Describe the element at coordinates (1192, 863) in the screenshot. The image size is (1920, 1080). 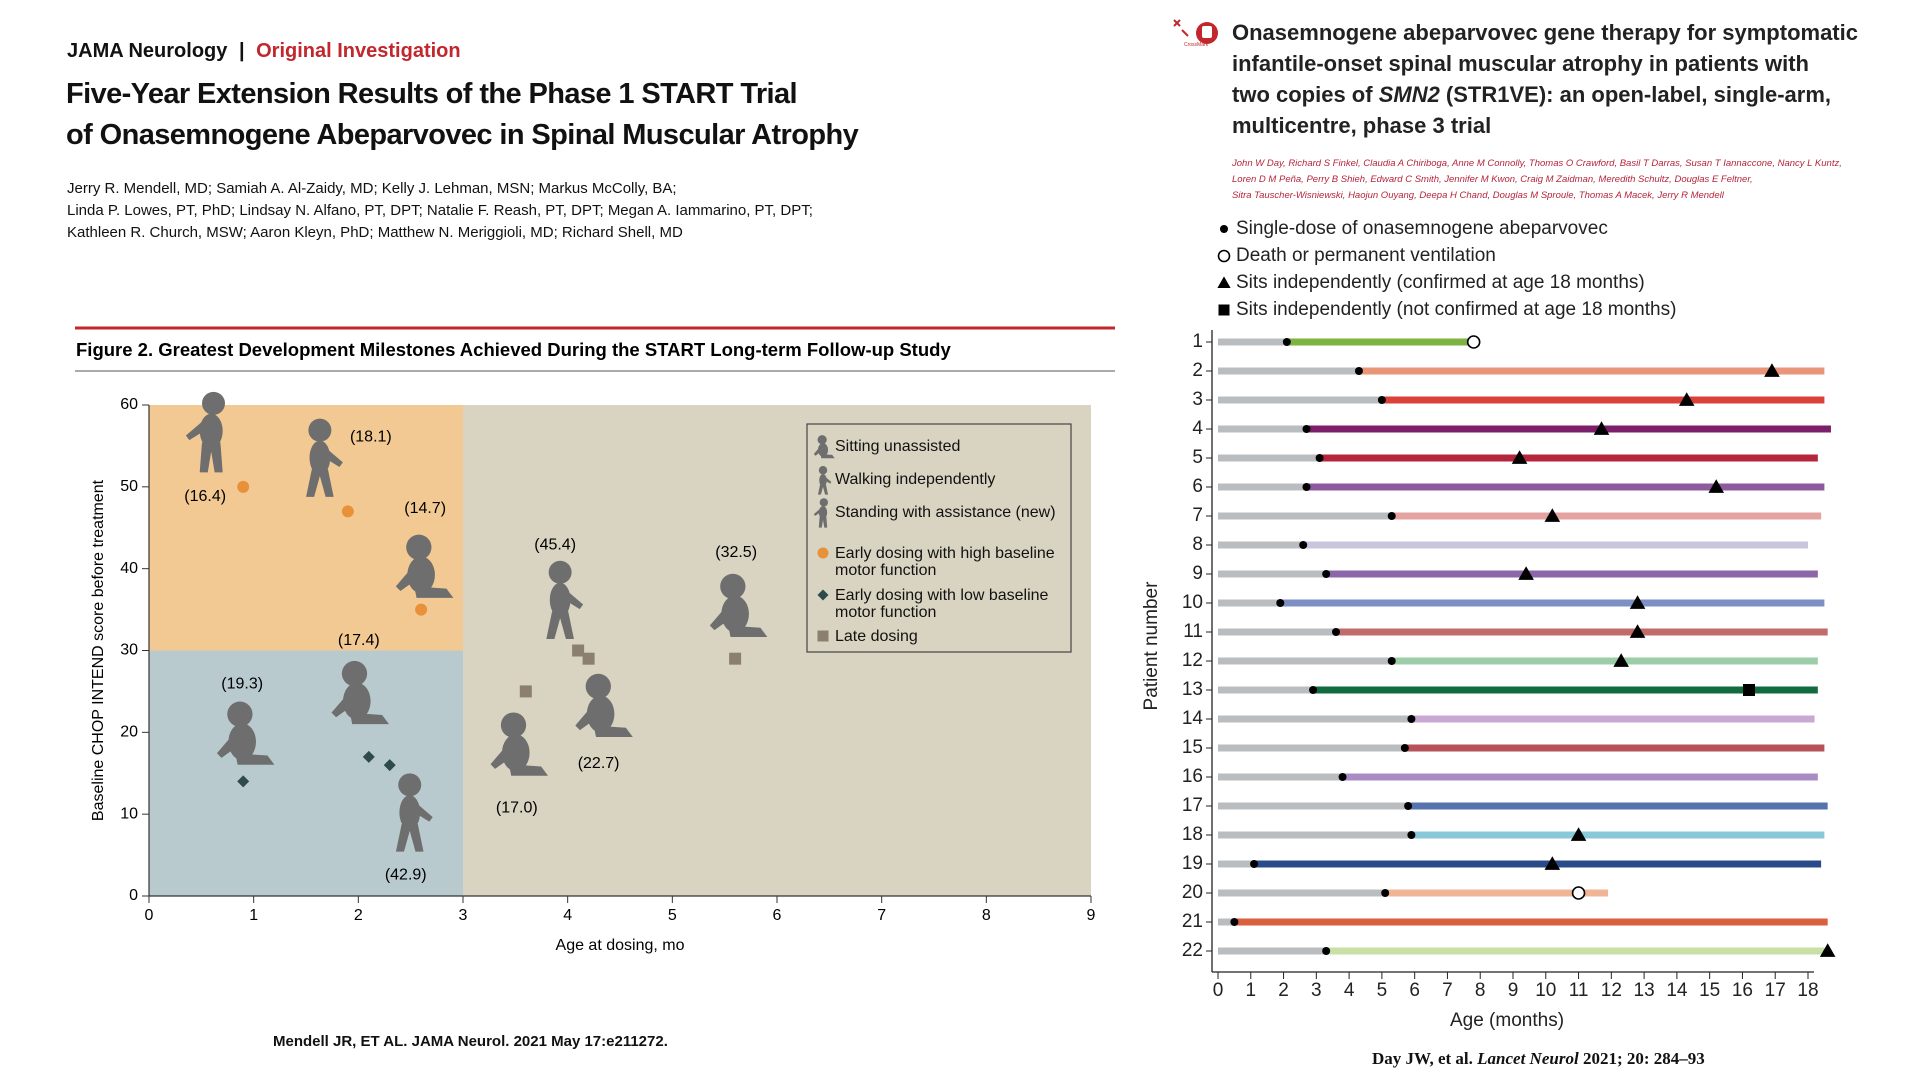
I see `y-tick-label: 19` at that location.